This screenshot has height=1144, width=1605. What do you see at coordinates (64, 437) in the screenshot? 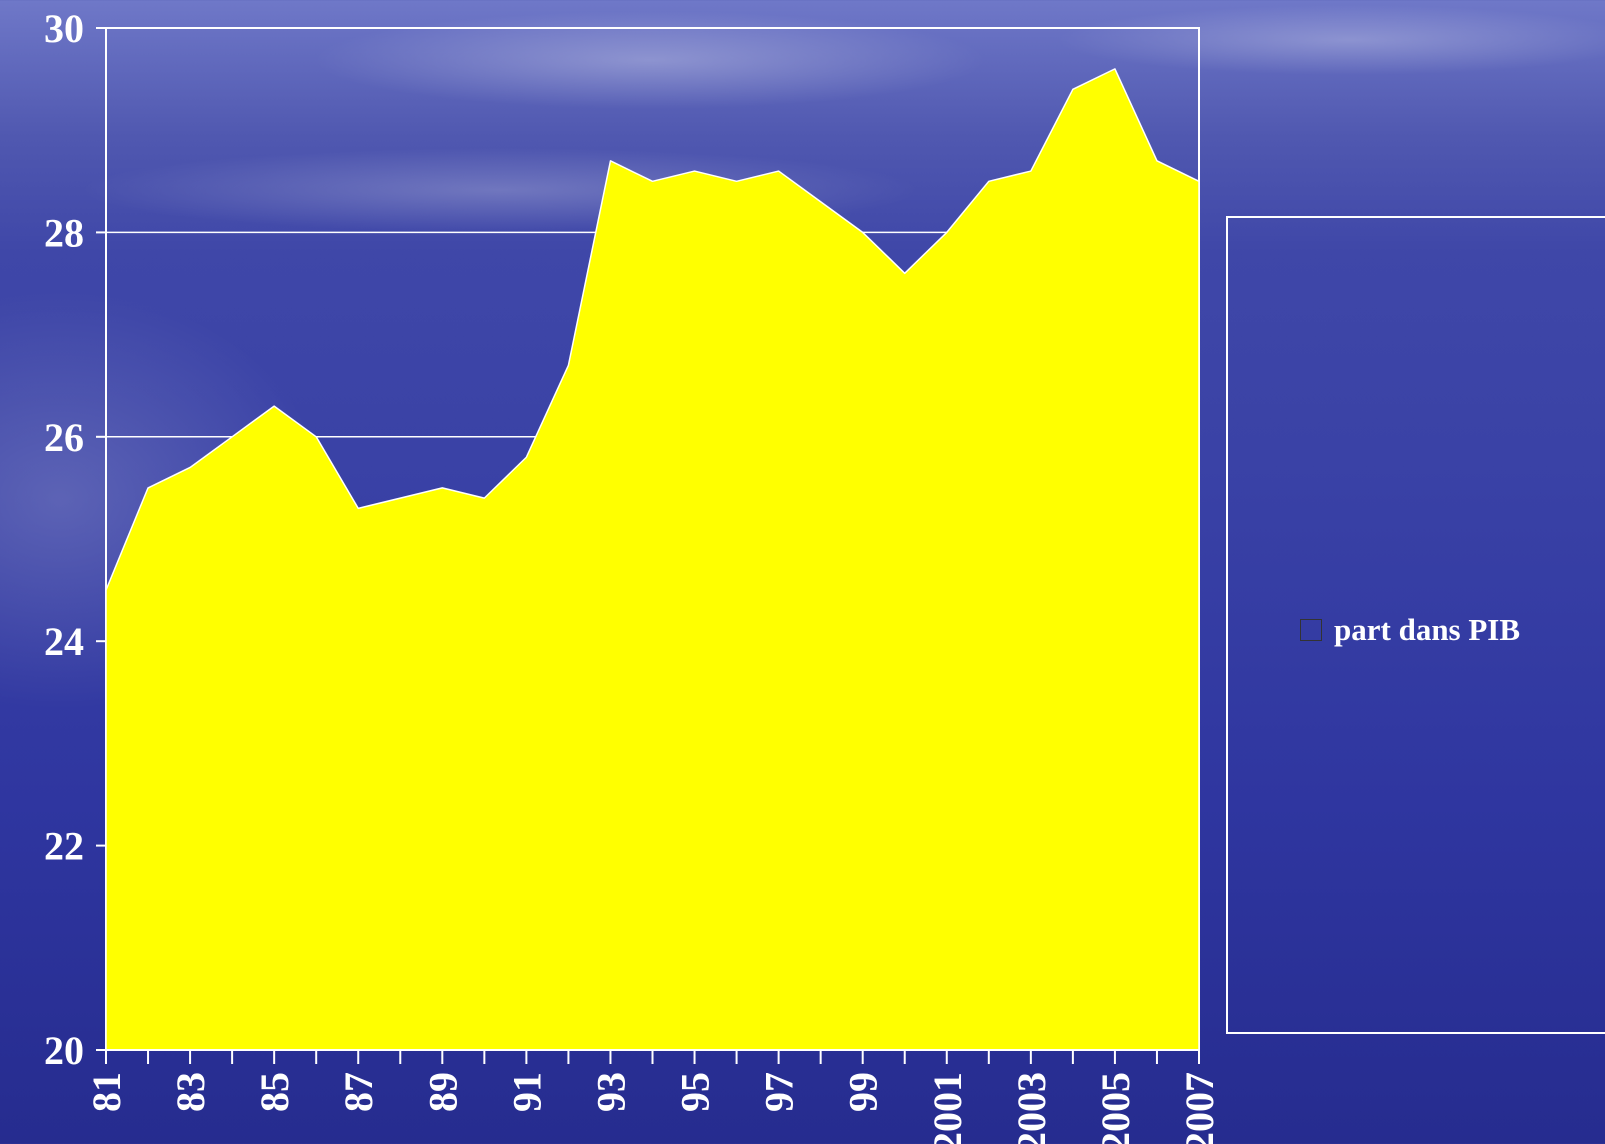
I see `y-tick-label-26: 26` at bounding box center [64, 437].